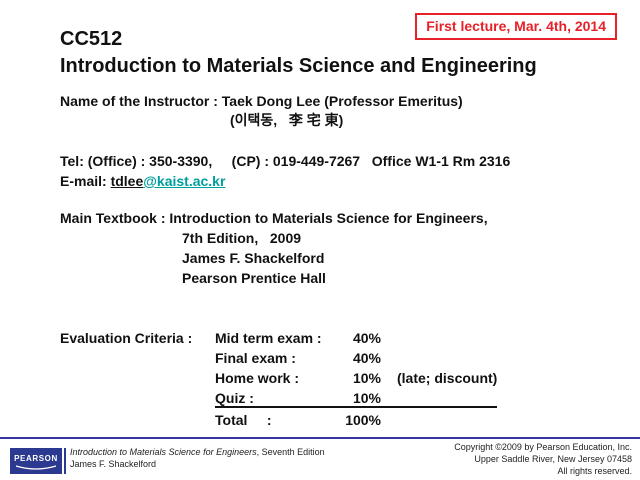 Image resolution: width=640 pixels, height=480 pixels. What do you see at coordinates (268, 338) in the screenshot?
I see `eval-label: Mid term exam :` at bounding box center [268, 338].